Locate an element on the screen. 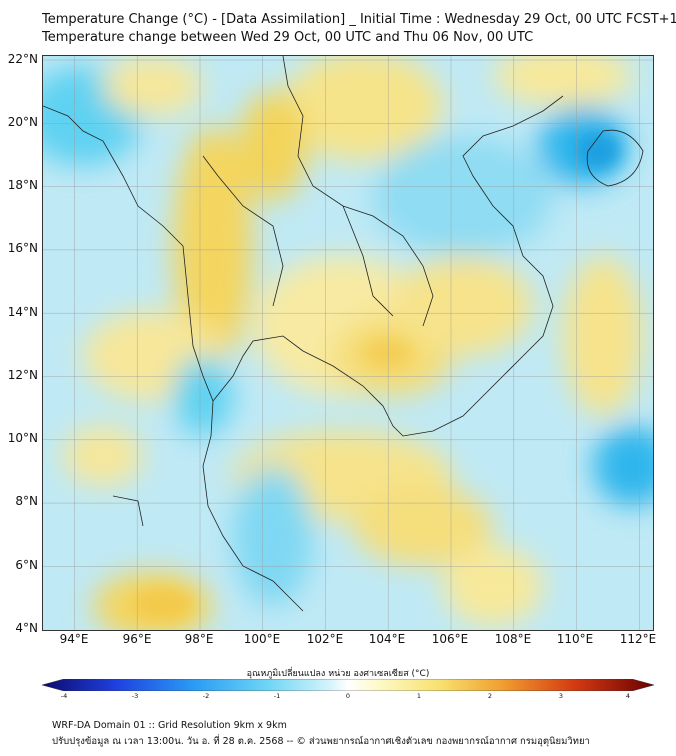  lon-label: 104°E is located at coordinates (387, 639).